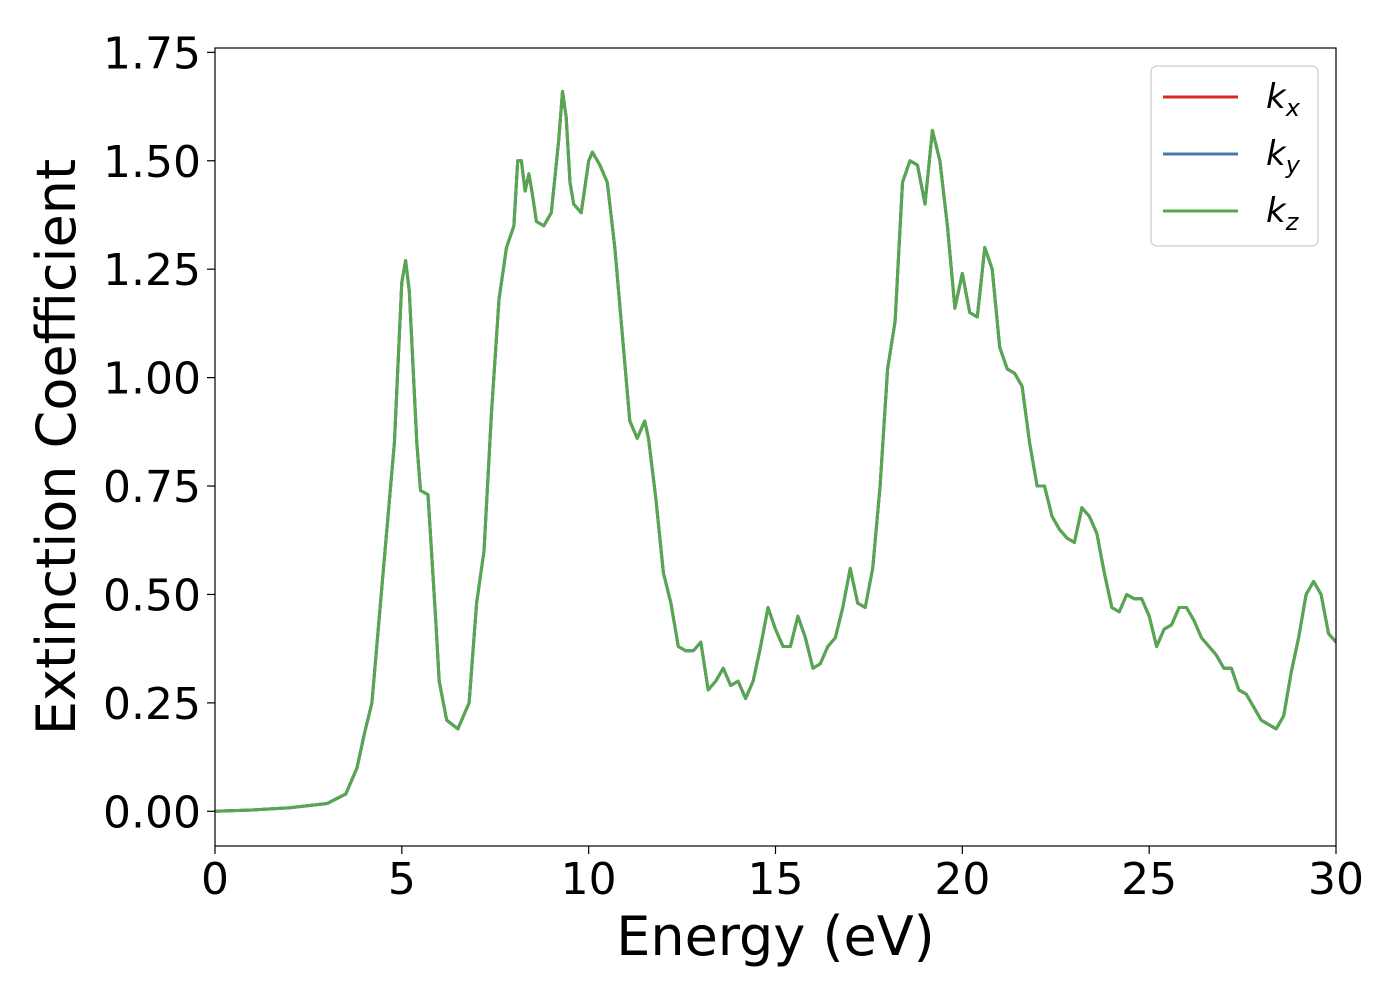 The height and width of the screenshot is (1000, 1400). I want to click on legend-label: kx, so click(1283, 99).